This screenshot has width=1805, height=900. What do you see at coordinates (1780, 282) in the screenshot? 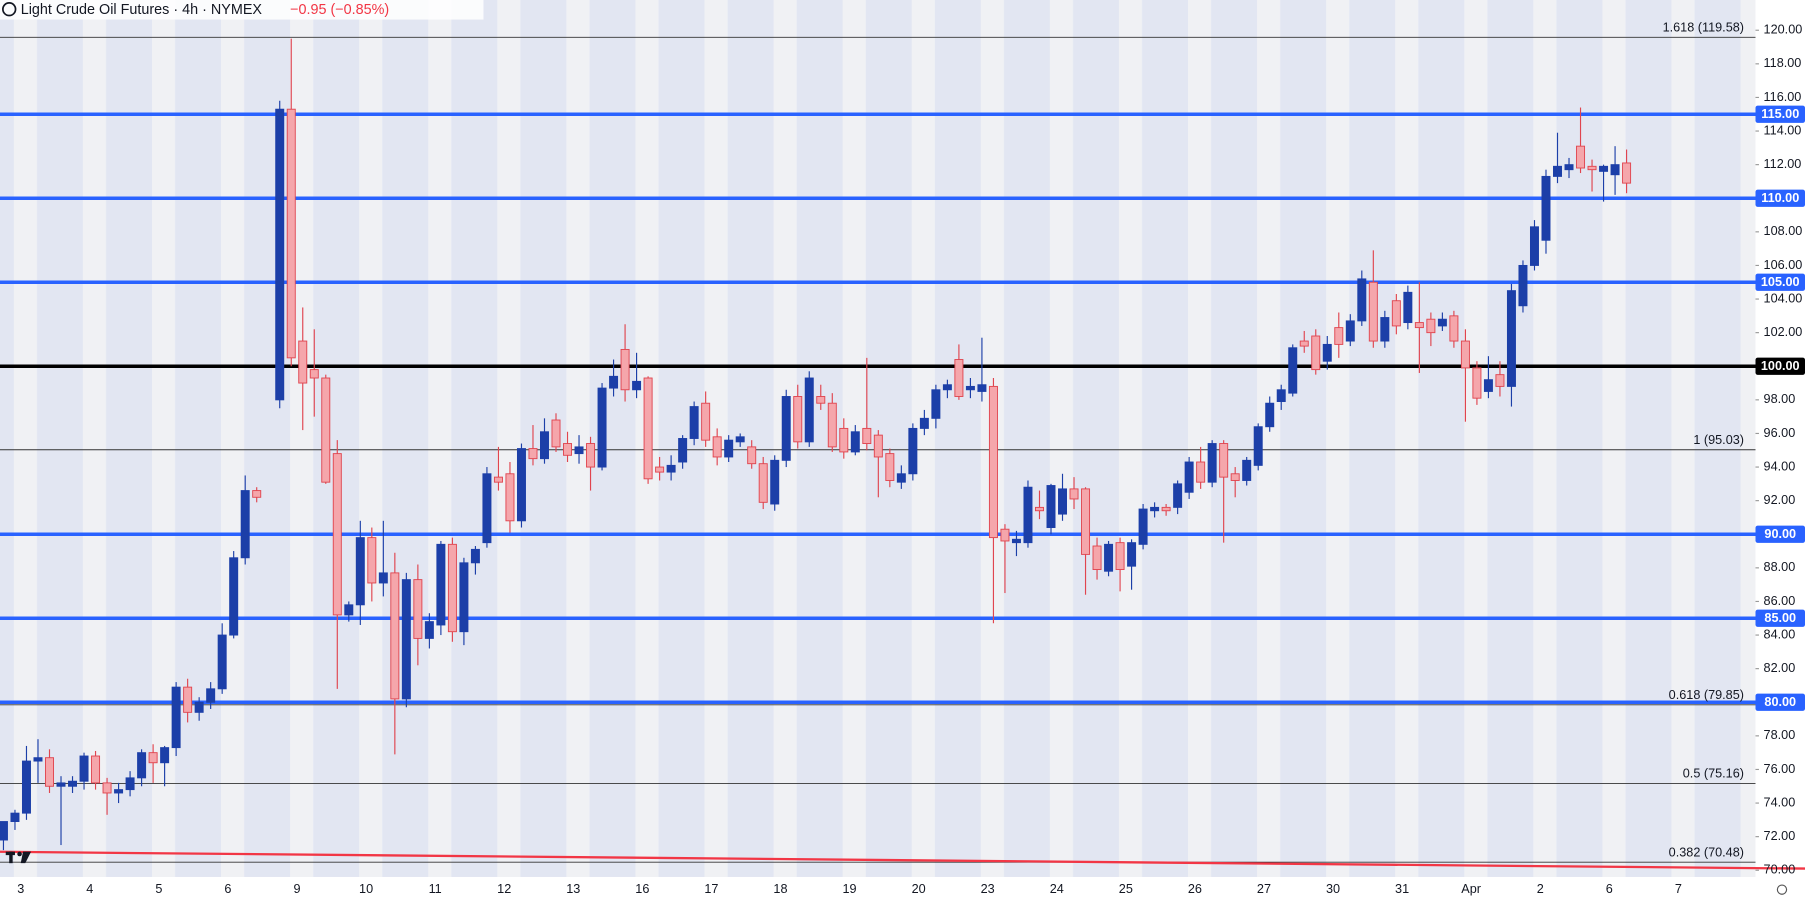
I see `level-label: 105.00` at bounding box center [1780, 282].